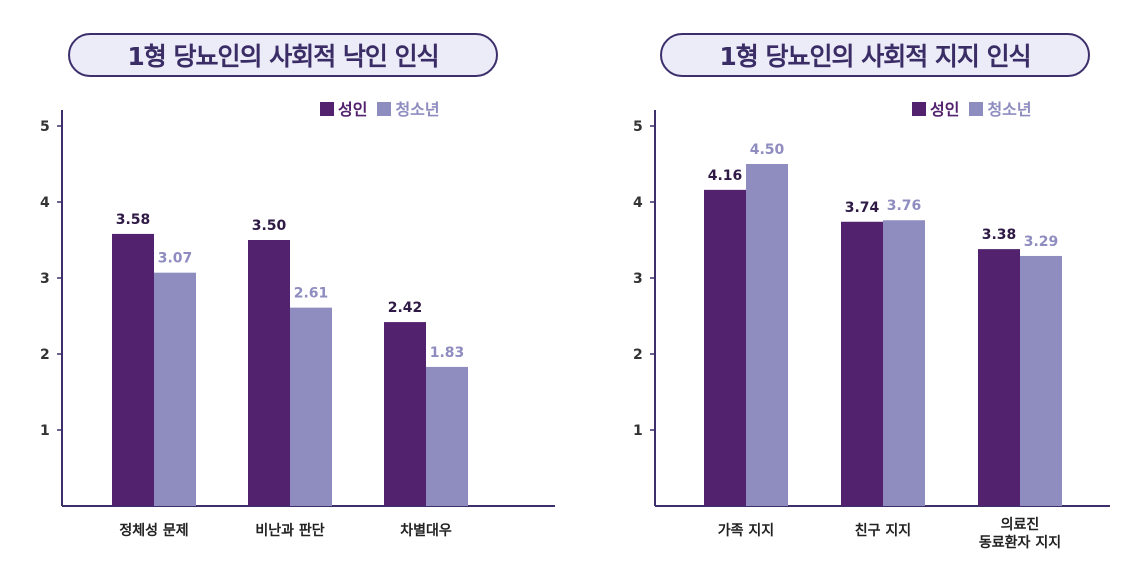 Image resolution: width=1135 pixels, height=575 pixels. What do you see at coordinates (153, 530) in the screenshot?
I see `x-category-label: 정체성 문제` at bounding box center [153, 530].